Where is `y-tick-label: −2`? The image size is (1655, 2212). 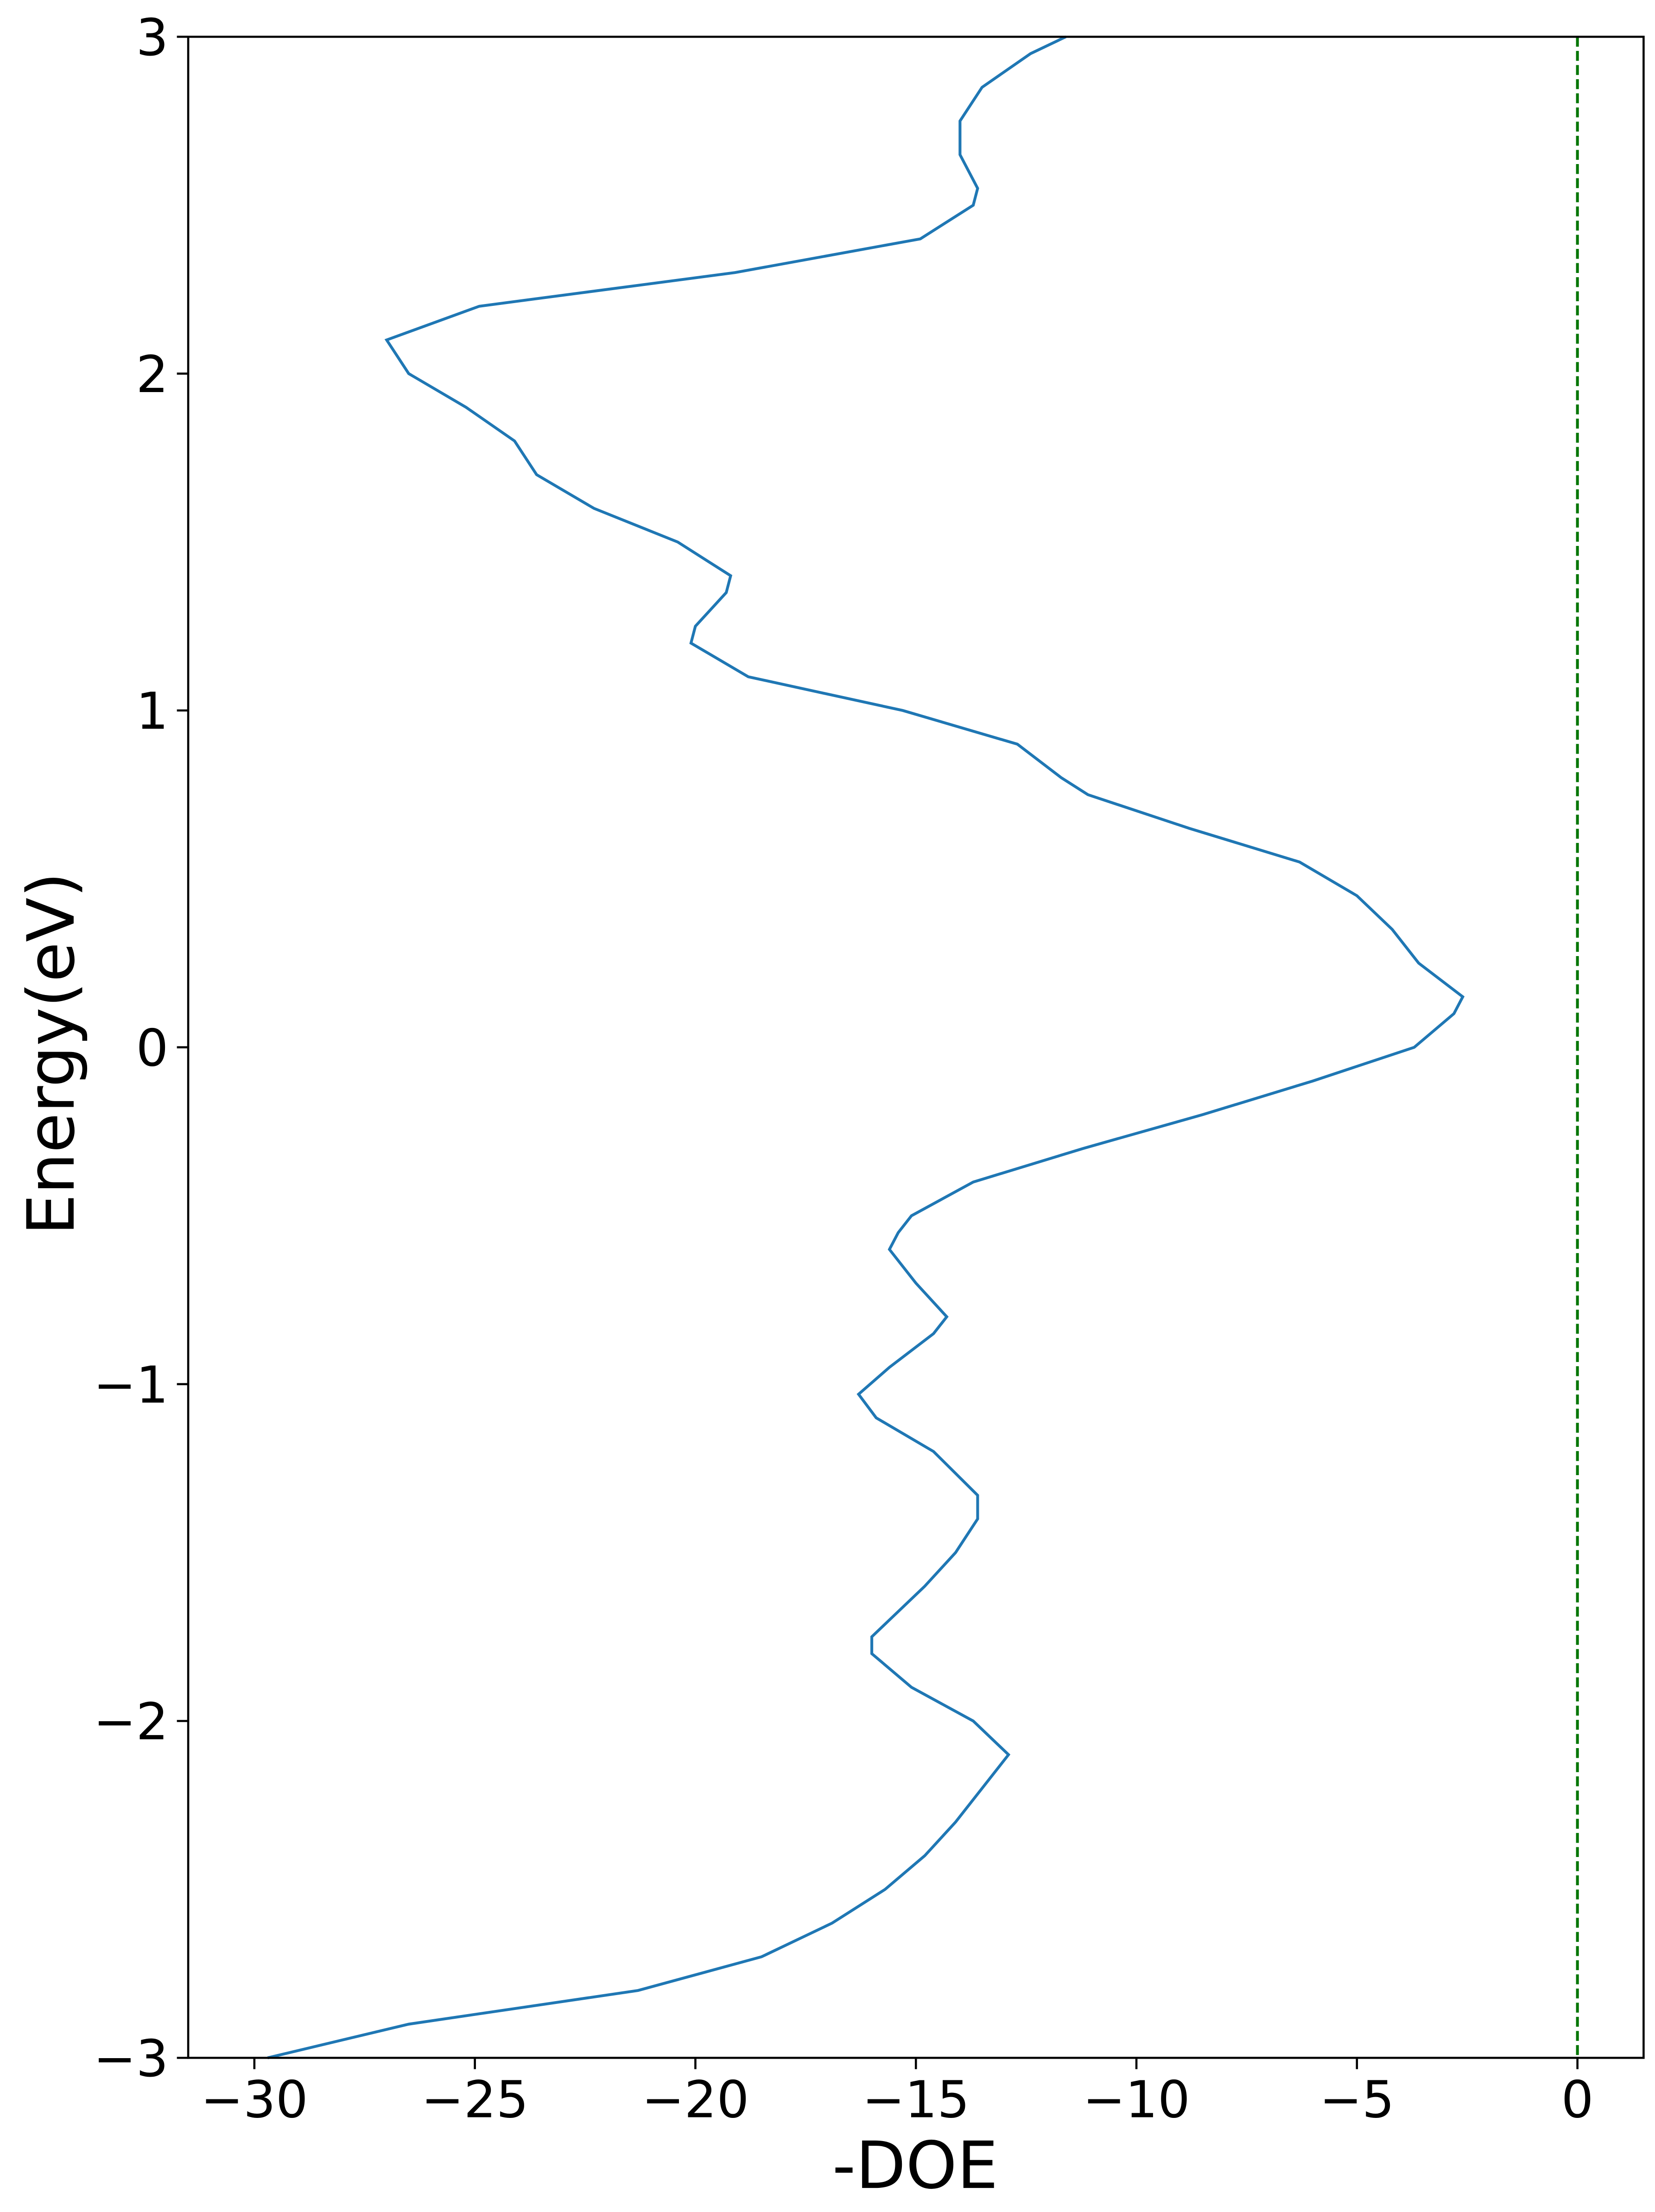 y-tick-label: −2 is located at coordinates (130, 1721).